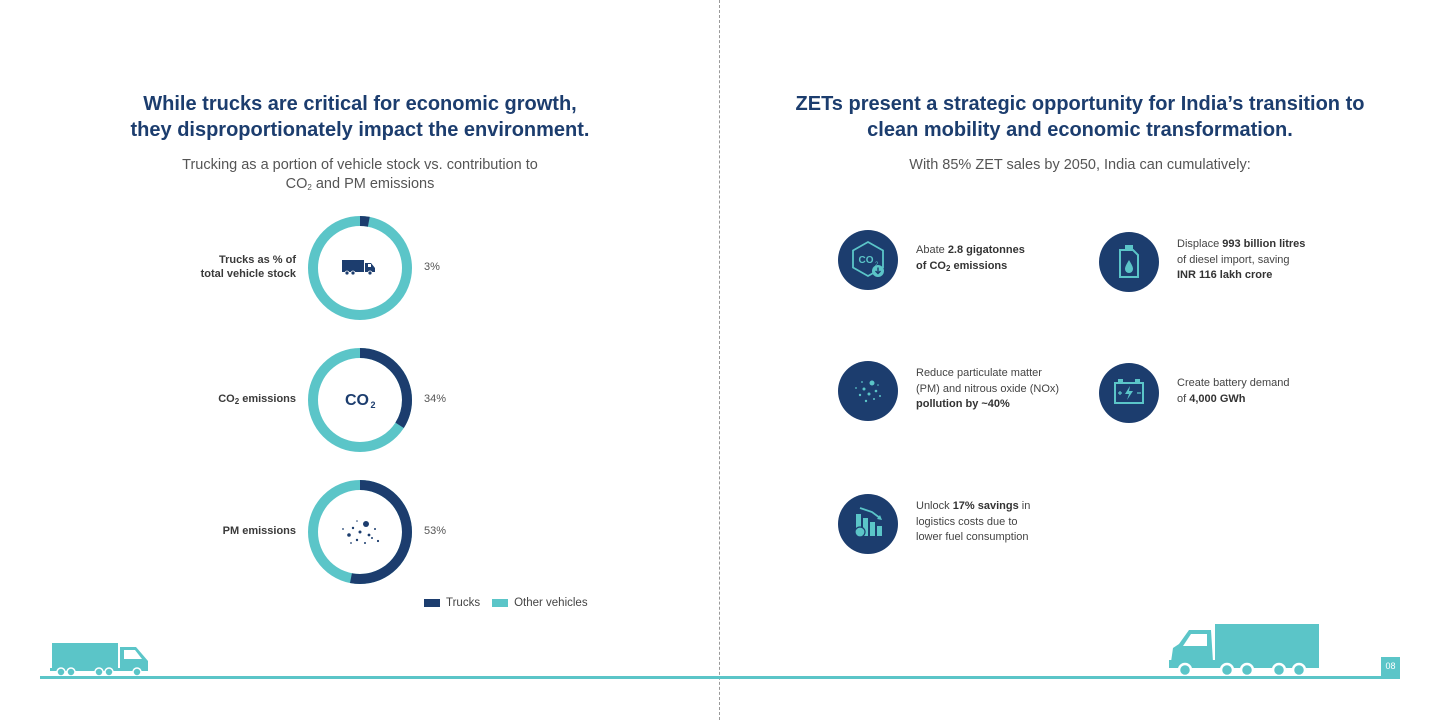 This screenshot has width=1440, height=720. I want to click on truck-illustration-left, so click(99, 660).